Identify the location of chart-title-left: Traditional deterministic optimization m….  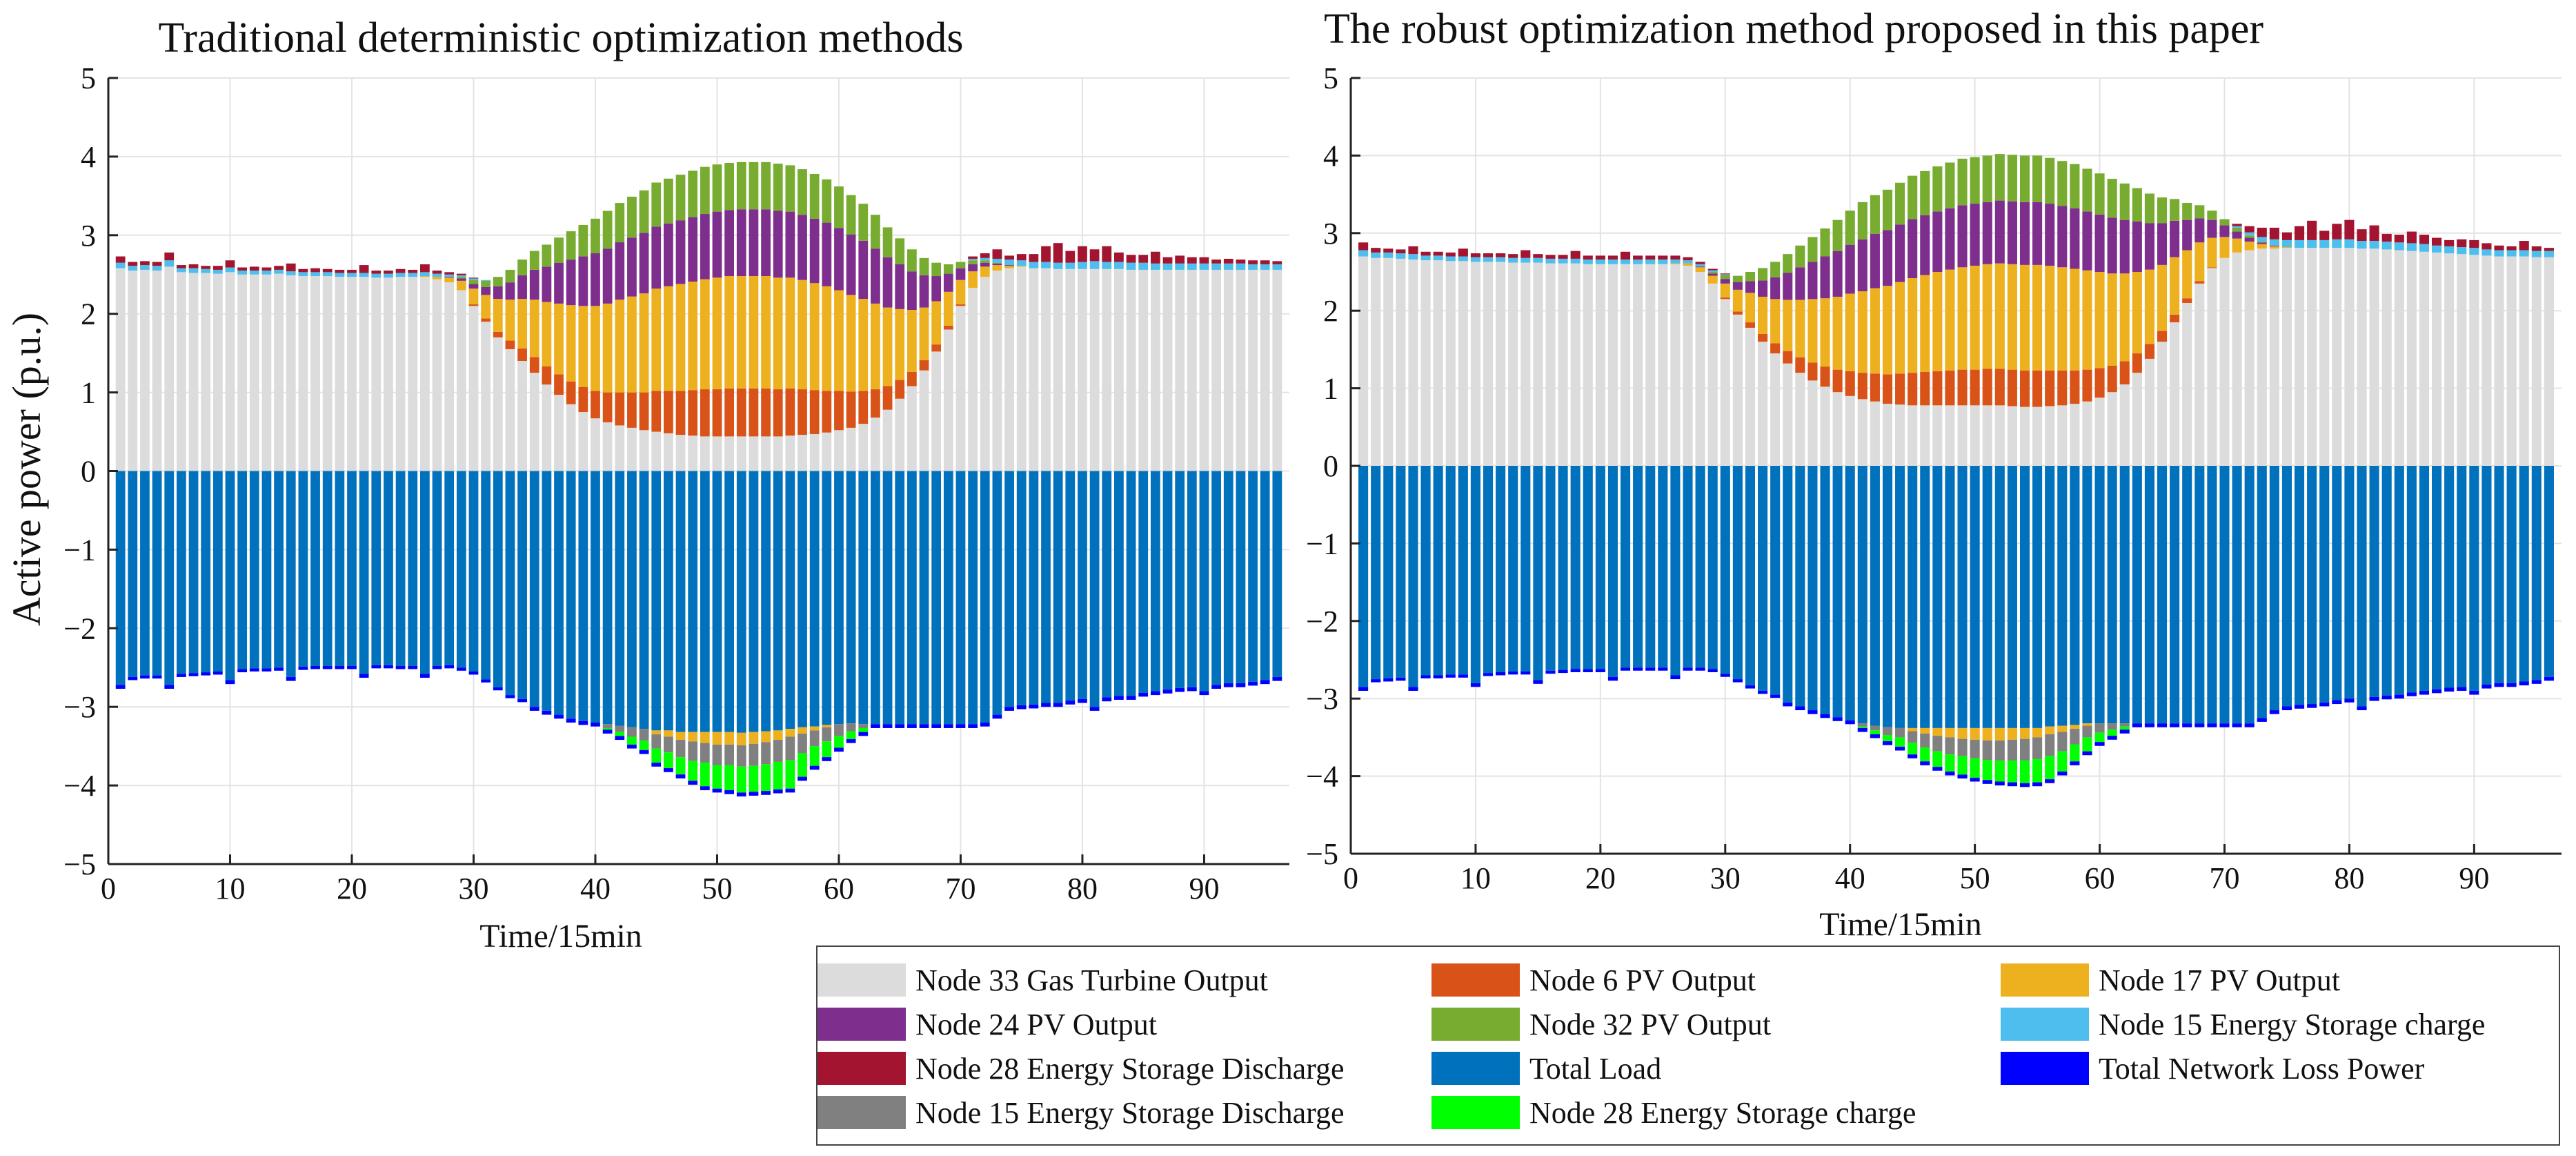
(561, 37).